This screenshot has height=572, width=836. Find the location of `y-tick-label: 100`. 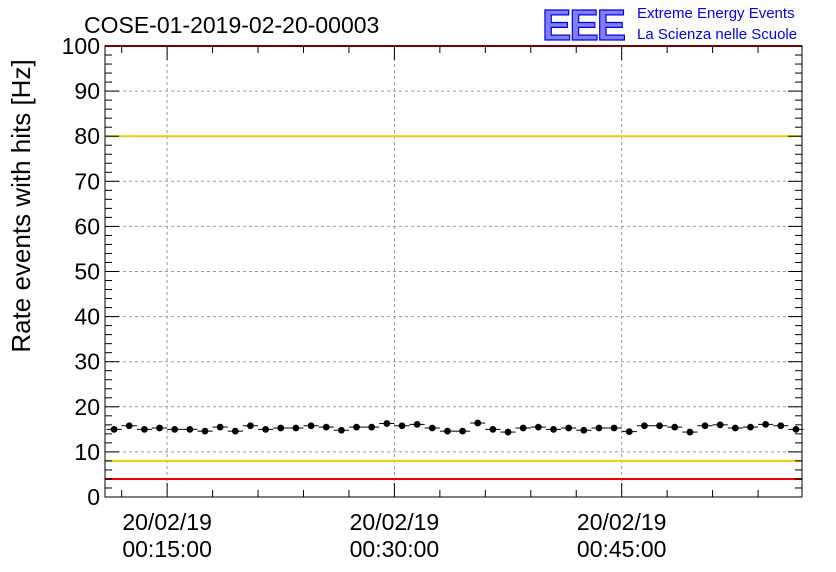

y-tick-label: 100 is located at coordinates (81, 46).